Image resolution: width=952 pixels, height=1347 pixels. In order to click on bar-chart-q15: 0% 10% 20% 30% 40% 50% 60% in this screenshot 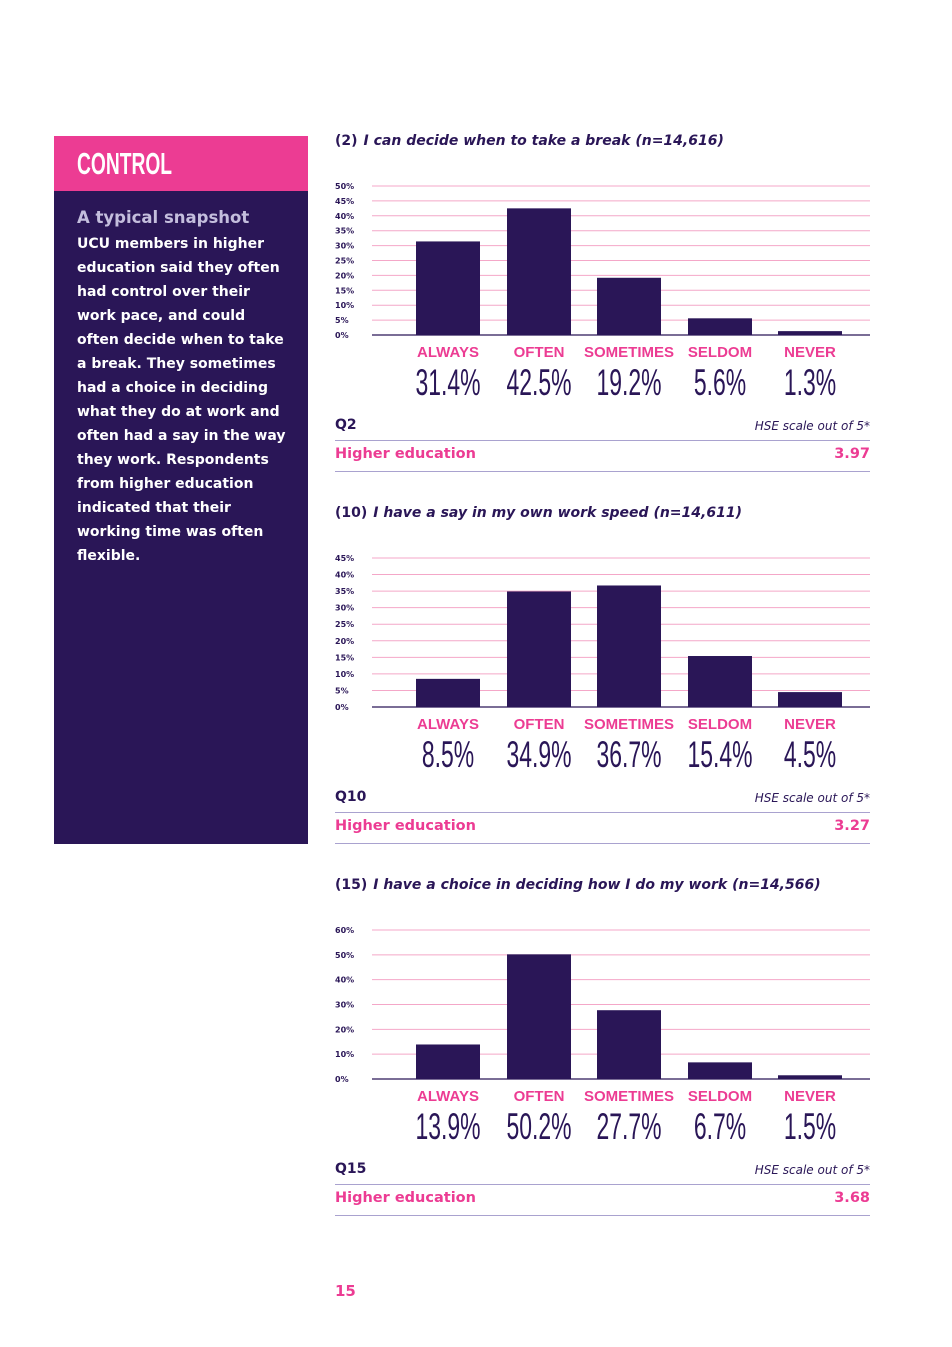, I will do `click(602, 1005)`.